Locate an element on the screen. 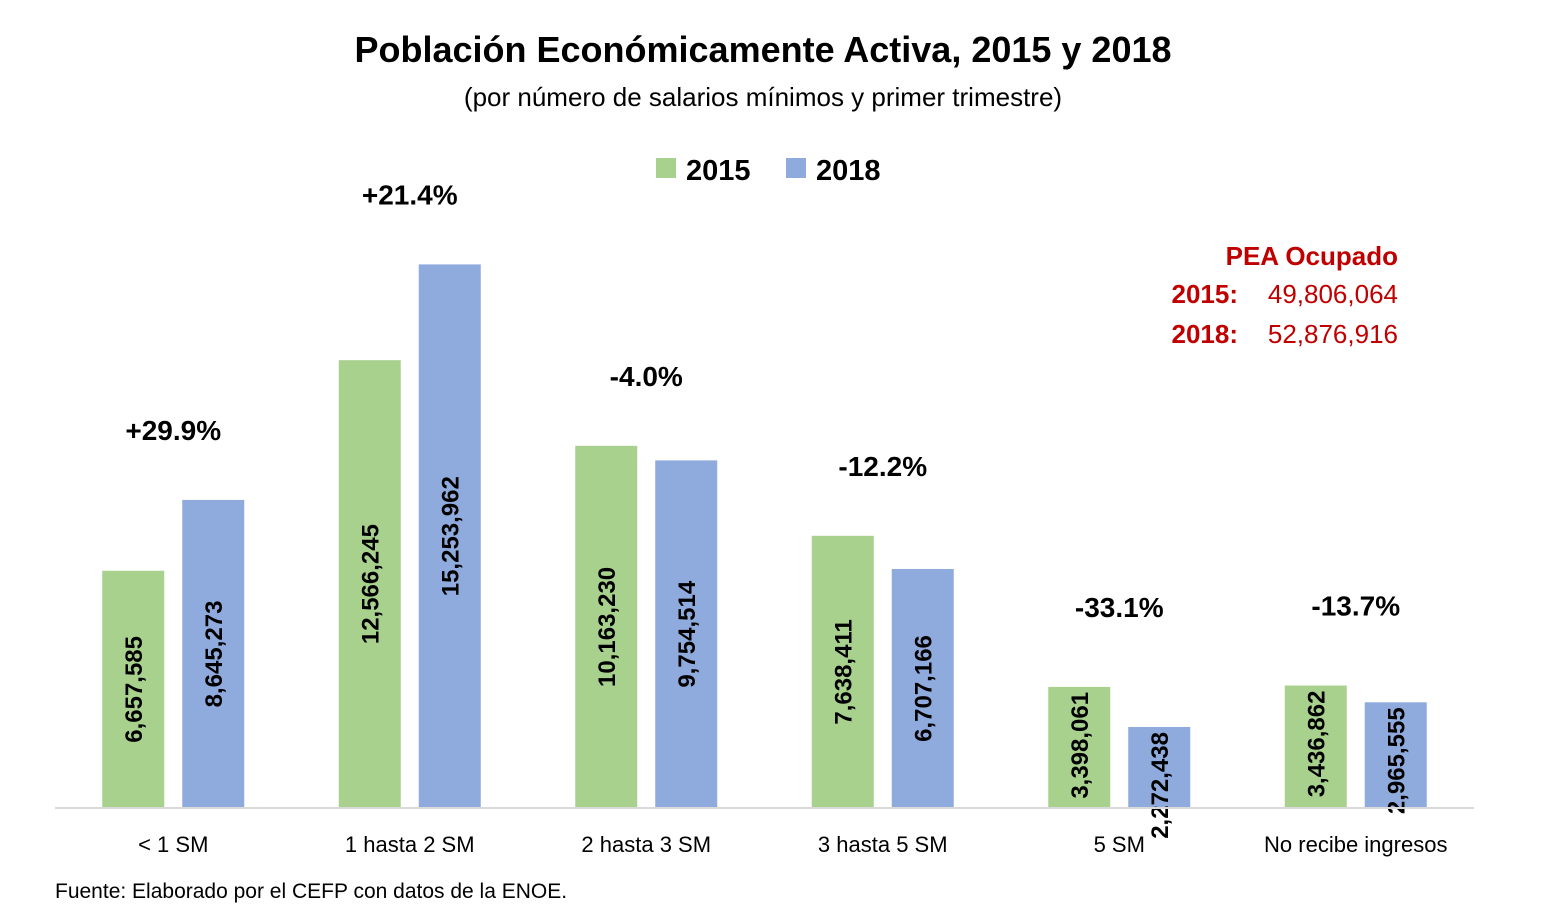 This screenshot has height=922, width=1554. legend-swatch-2015 is located at coordinates (666, 168).